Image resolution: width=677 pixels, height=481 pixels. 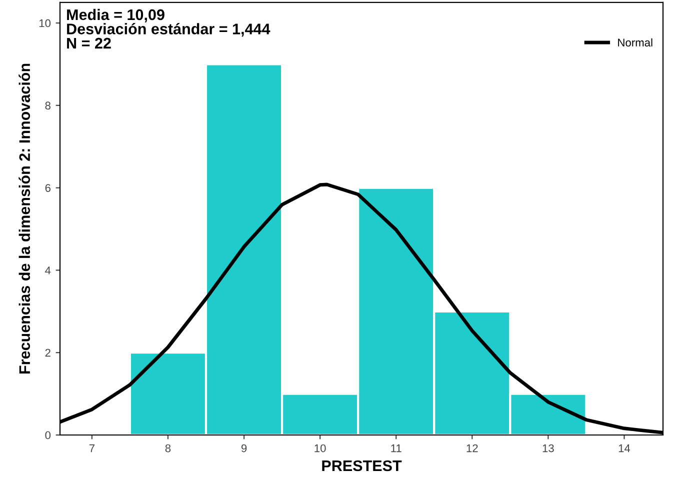 What do you see at coordinates (624, 448) in the screenshot?
I see `x-tick-label: 14` at bounding box center [624, 448].